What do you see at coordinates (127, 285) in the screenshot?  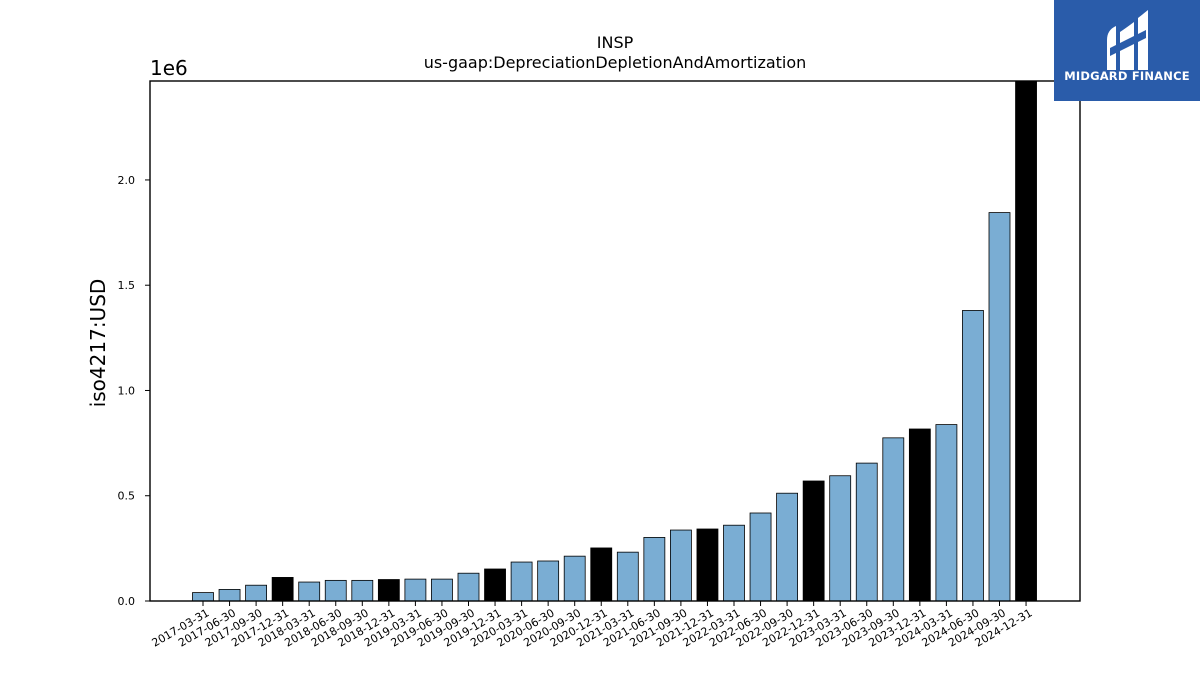 I see `y-tick-label: 1.5` at bounding box center [127, 285].